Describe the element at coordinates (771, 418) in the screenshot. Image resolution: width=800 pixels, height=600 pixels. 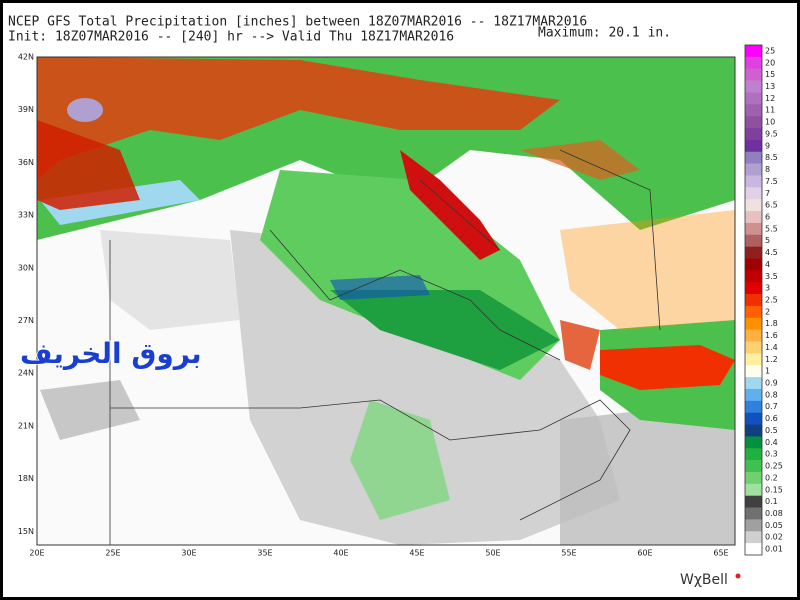
I see `colorbar-label: 0.6` at that location.